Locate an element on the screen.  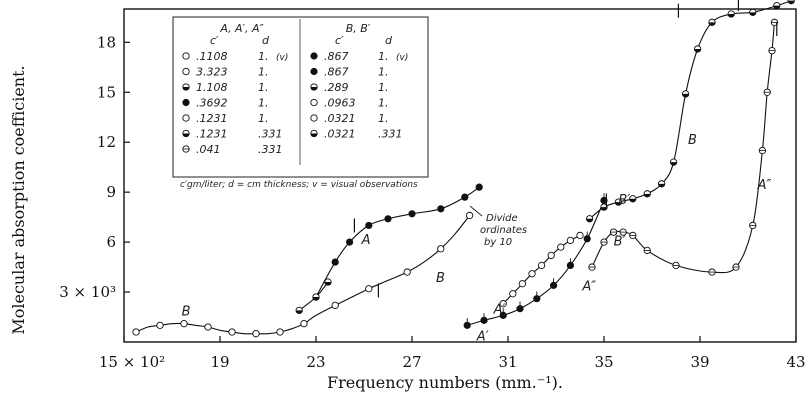
x-axis-title: Frequency numbers (mm.⁻¹). is located at coordinates (445, 382).